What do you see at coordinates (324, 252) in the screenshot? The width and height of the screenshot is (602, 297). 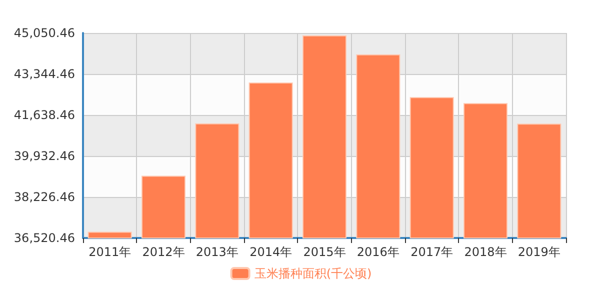 I see `x-tick-label: 2015年` at bounding box center [324, 252].